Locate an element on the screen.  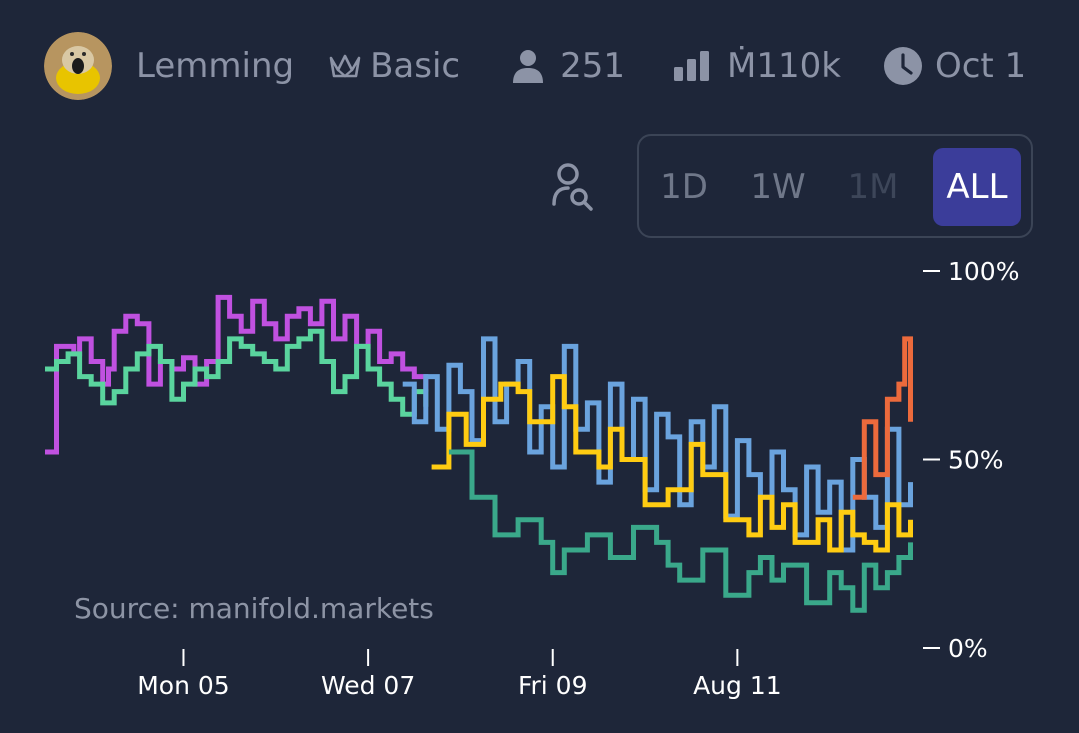
time-range-selector: 1D 1W 1M ALL is located at coordinates (835, 186).